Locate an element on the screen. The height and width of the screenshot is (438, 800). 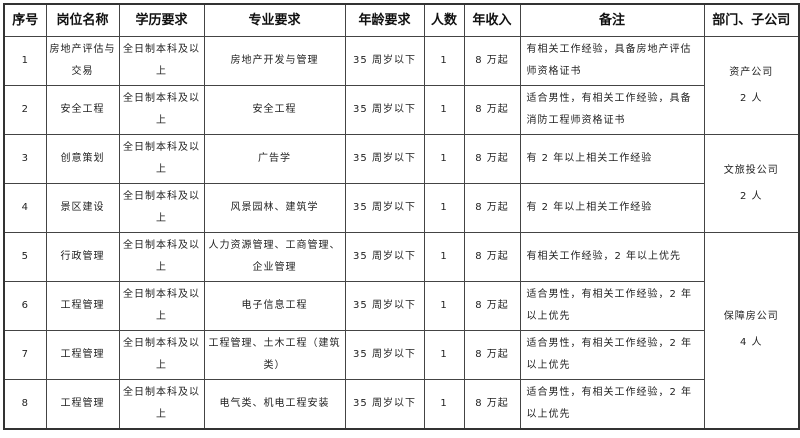
position-title: 景区建设 is located at coordinates (82, 208).